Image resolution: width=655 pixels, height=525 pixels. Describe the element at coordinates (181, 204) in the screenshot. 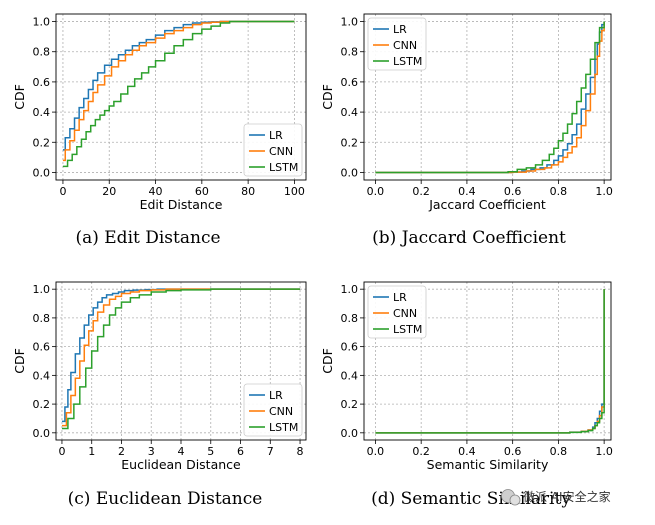

I see `x-axis-label: Edit Distance` at that location.